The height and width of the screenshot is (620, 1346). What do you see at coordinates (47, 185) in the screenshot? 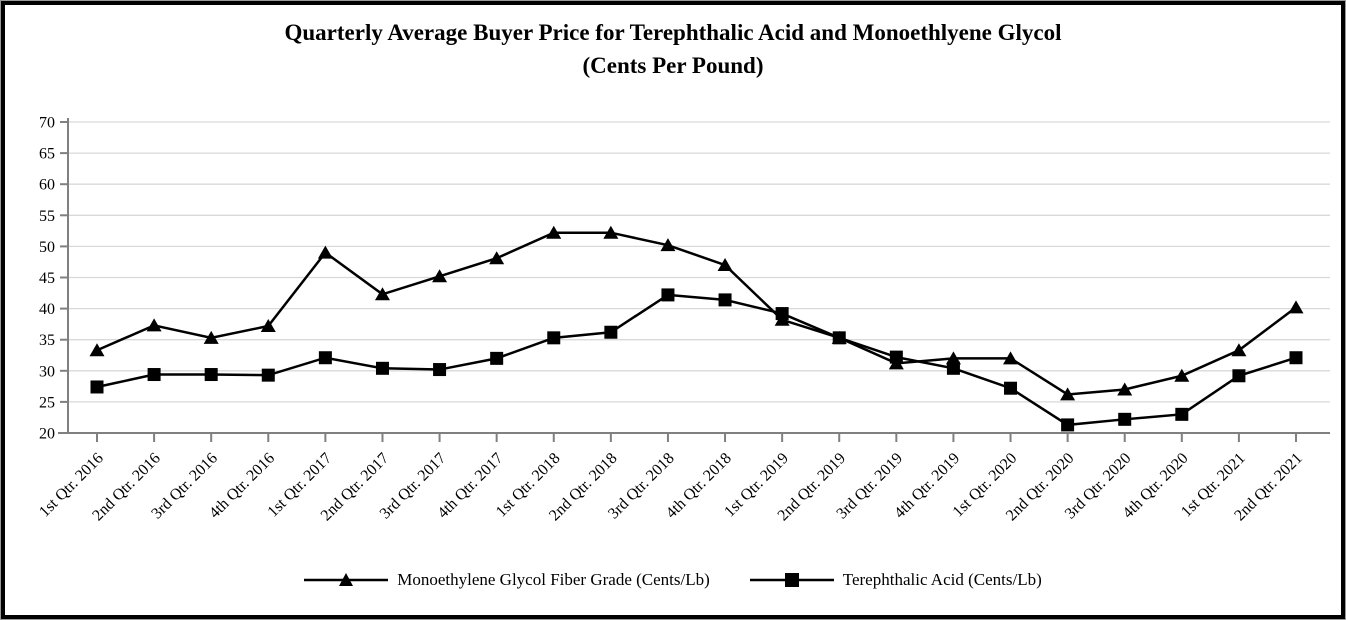
I see `y-axis-label: 60` at bounding box center [47, 185].